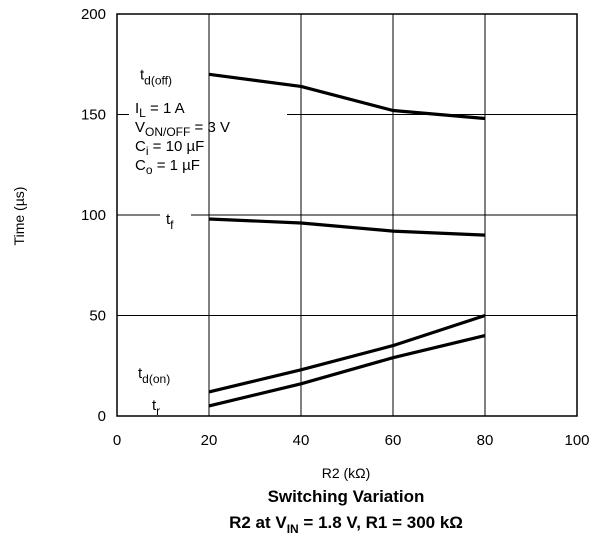 The image size is (594, 546). Describe the element at coordinates (347, 371) in the screenshot. I see `series-line-tr` at that location.